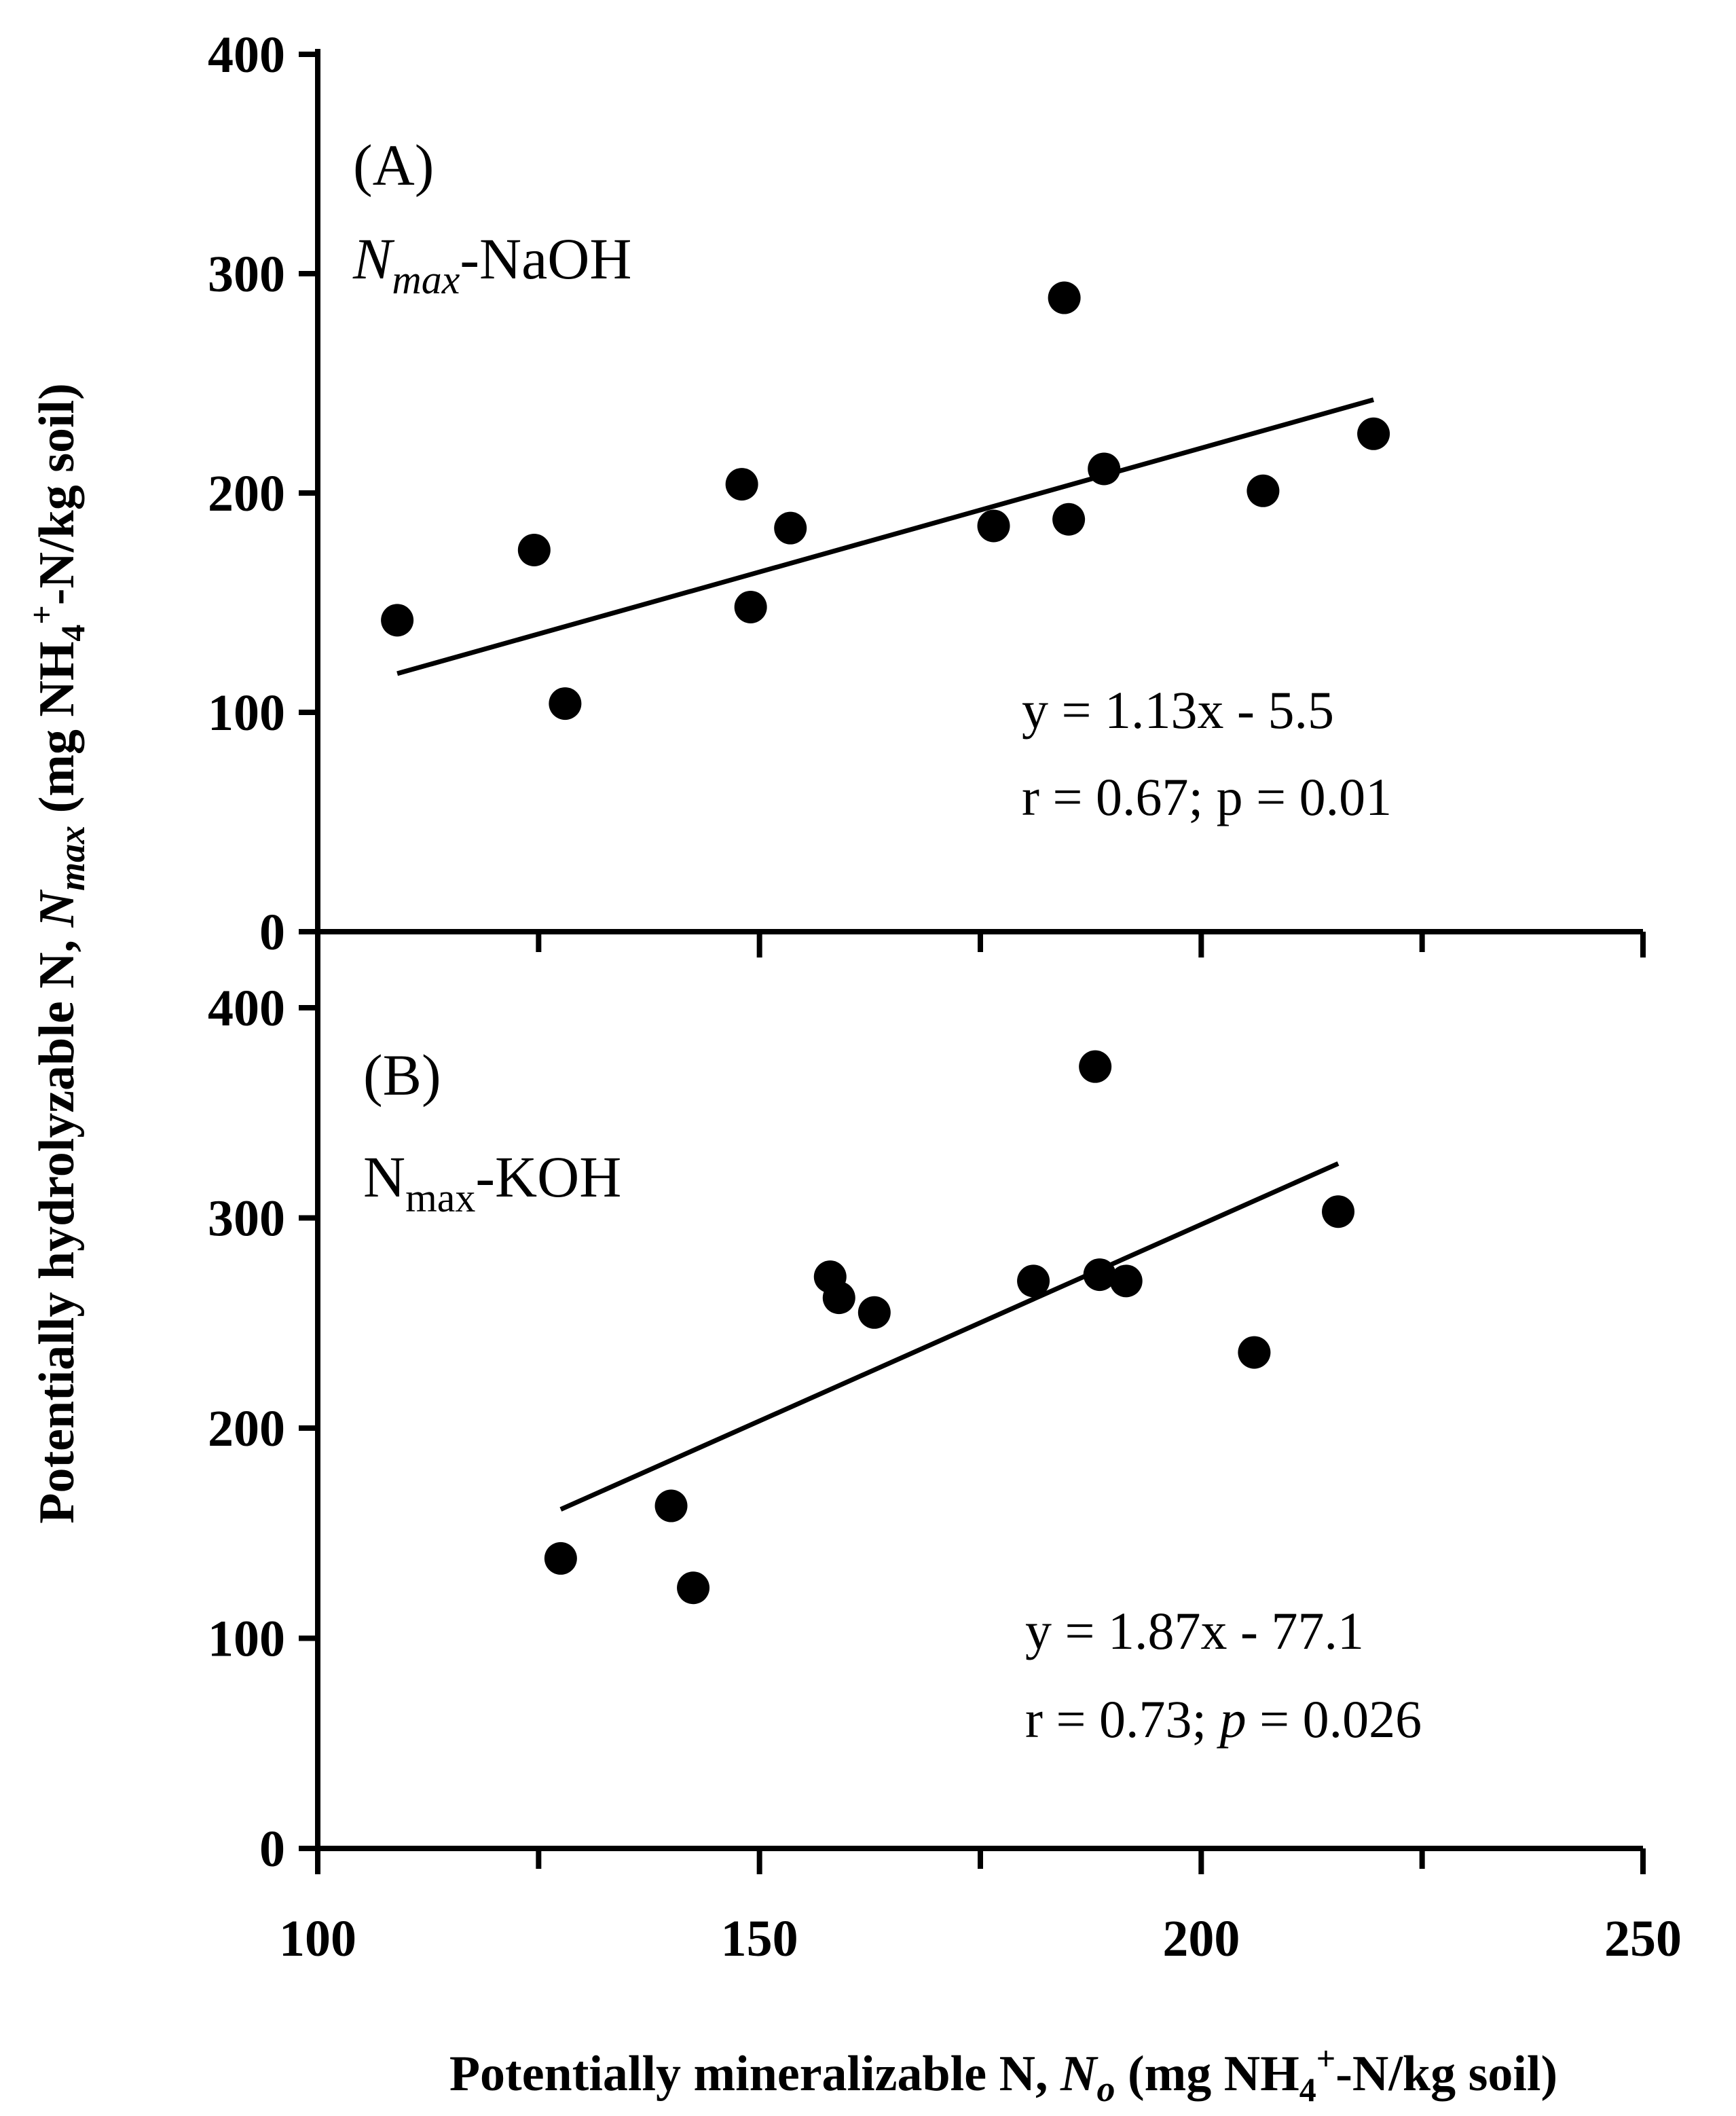 The height and width of the screenshot is (2116, 1736). Describe the element at coordinates (548, 1177) in the screenshot. I see `panel-b-series-suffix: -KOH` at that location.